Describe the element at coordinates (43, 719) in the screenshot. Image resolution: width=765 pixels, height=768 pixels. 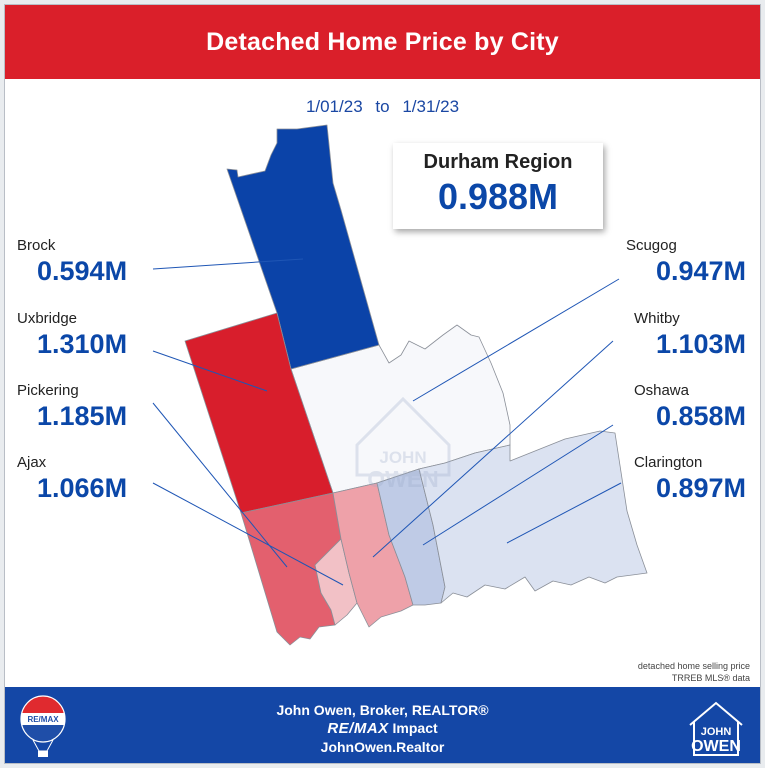
I see `remax-logo-text: RE/MAX` at that location.